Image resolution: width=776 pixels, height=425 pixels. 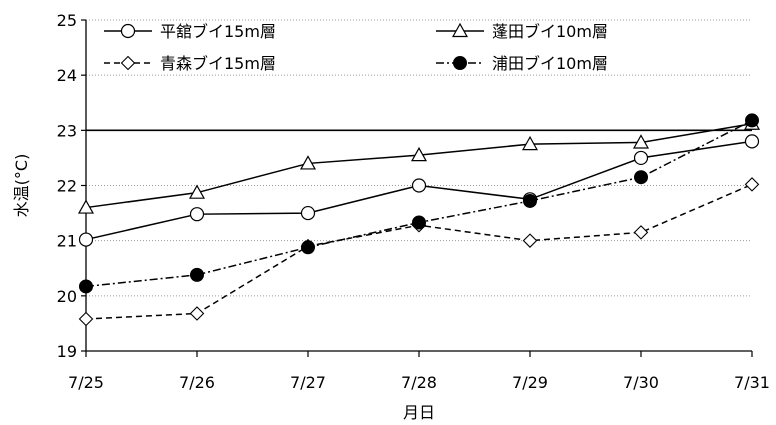 What do you see at coordinates (67, 241) in the screenshot?
I see `y-tick-label-21: 21` at bounding box center [67, 241].